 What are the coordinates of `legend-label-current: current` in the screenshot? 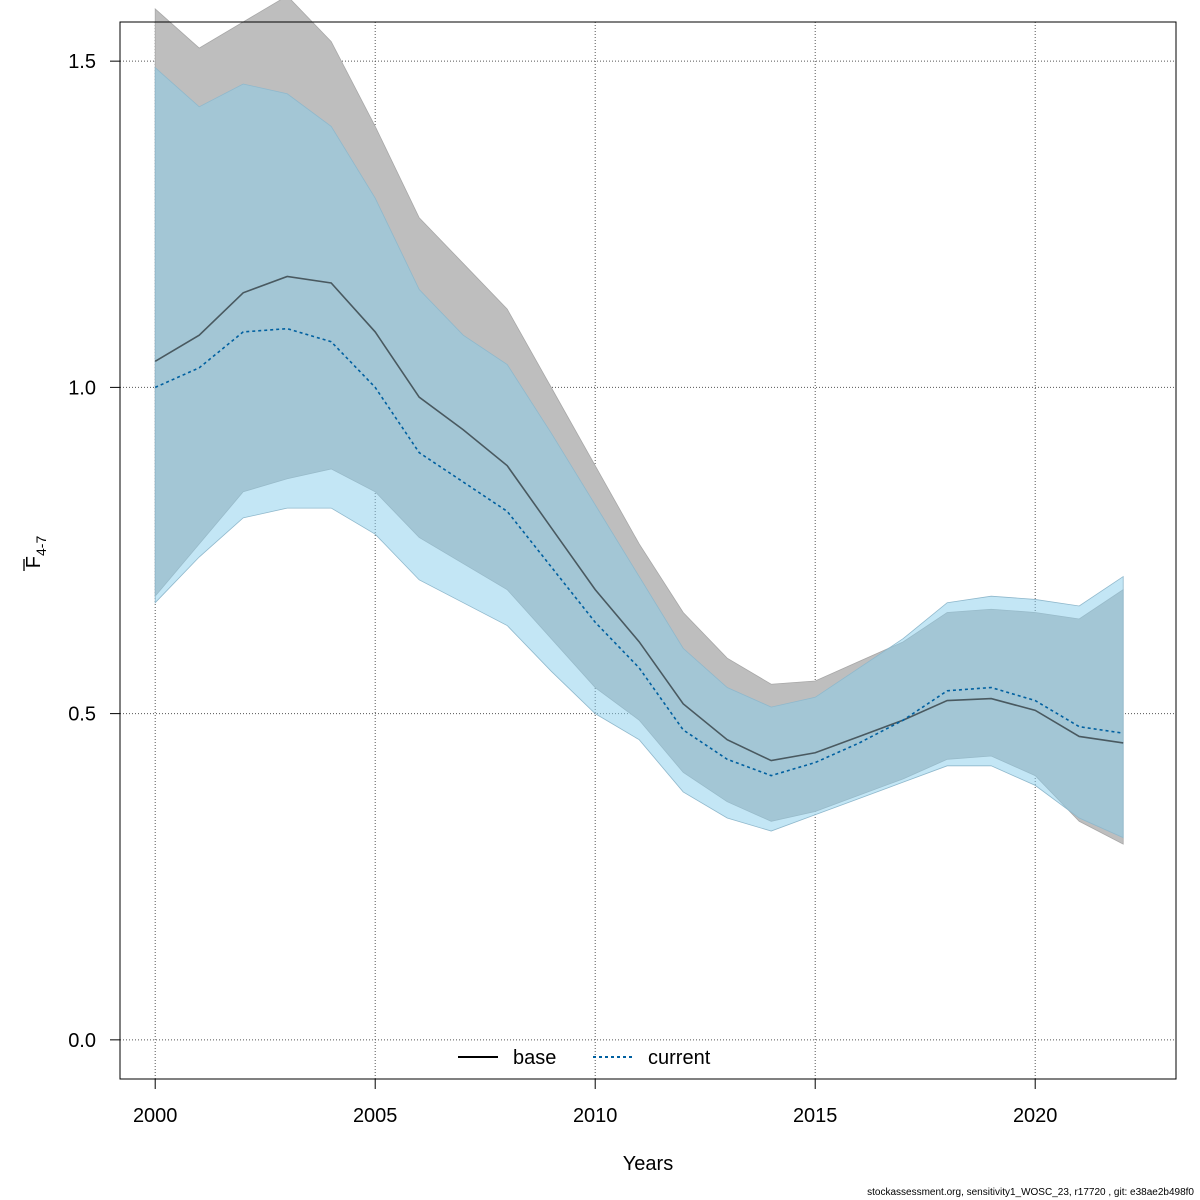 It's located at (679, 1058).